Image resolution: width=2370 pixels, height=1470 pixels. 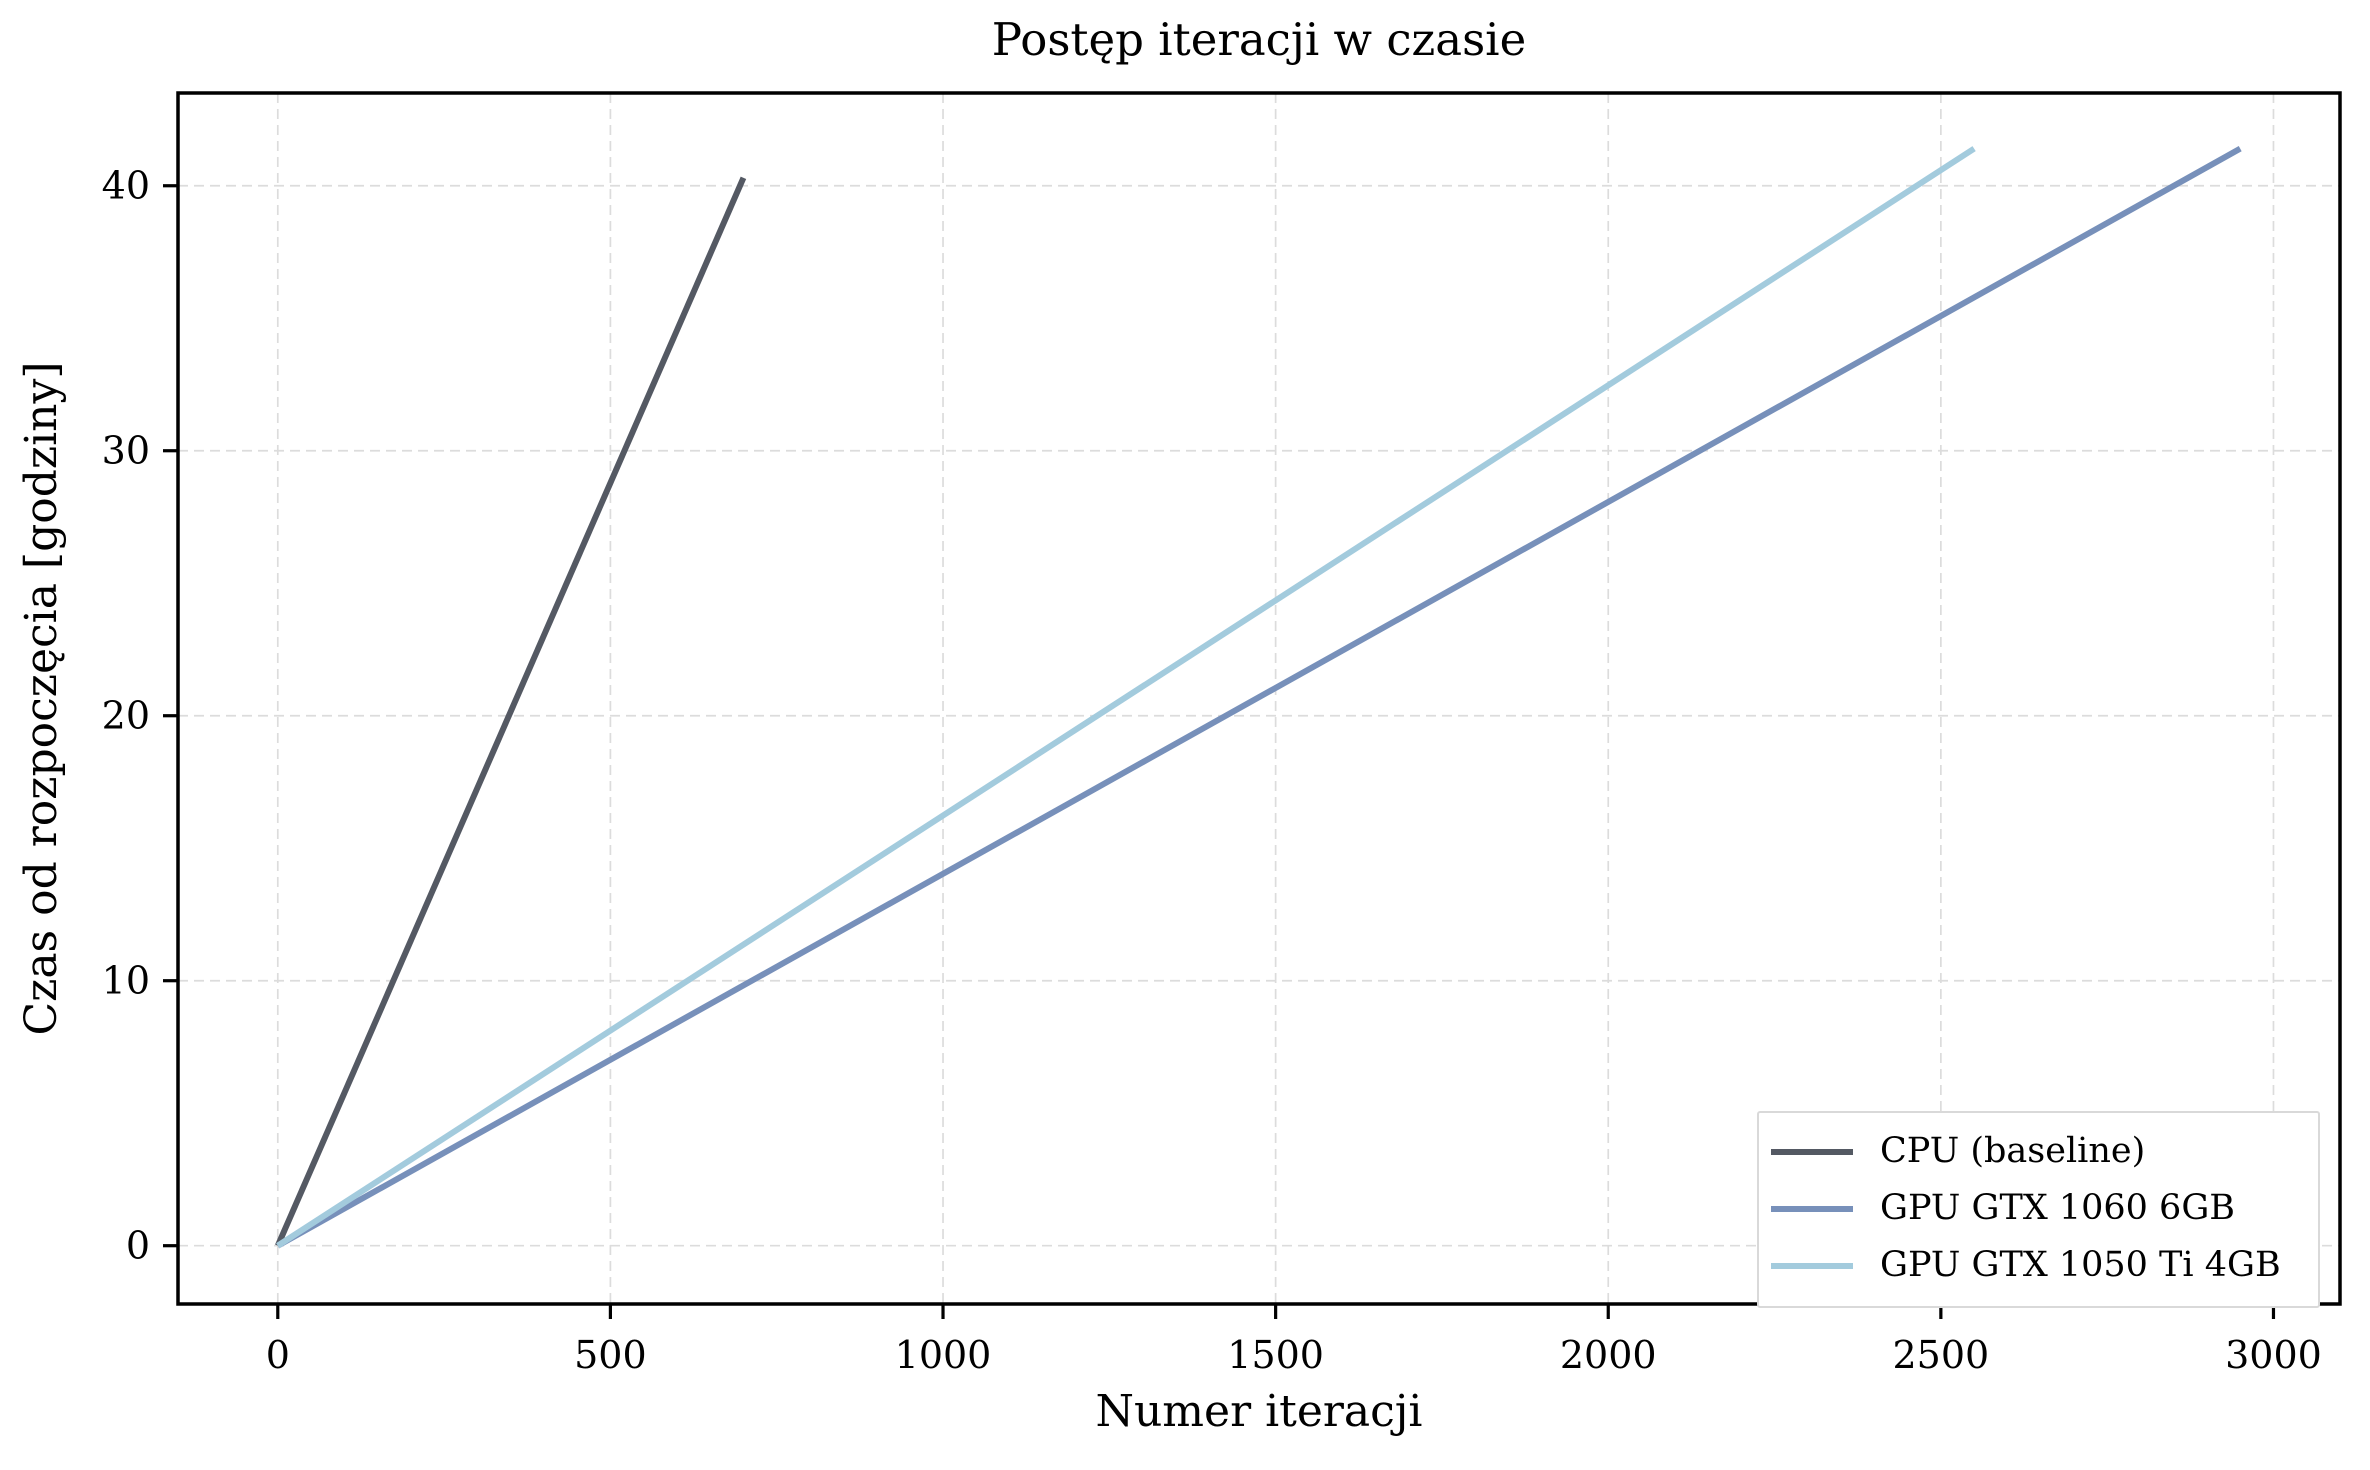 I want to click on legend-label: GPU GTX 1050 Ti 4GB, so click(x=2080, y=1265).